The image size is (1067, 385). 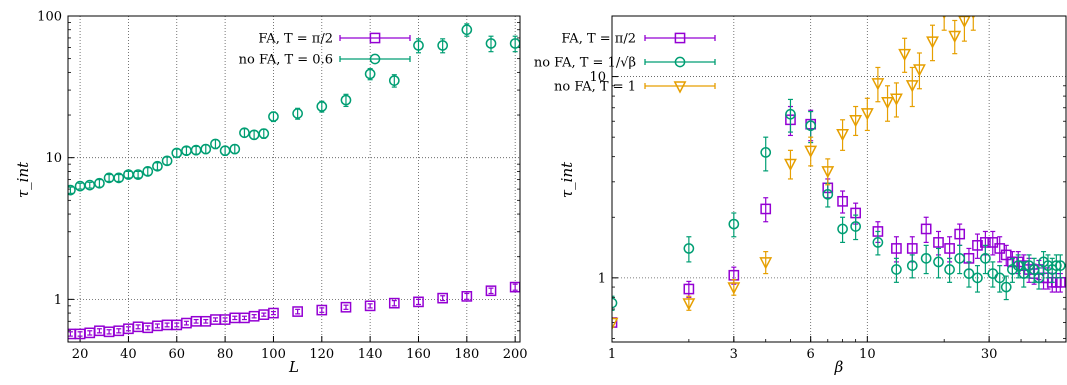 I want to click on y-axis-label: τ_int, so click(x=567, y=179).